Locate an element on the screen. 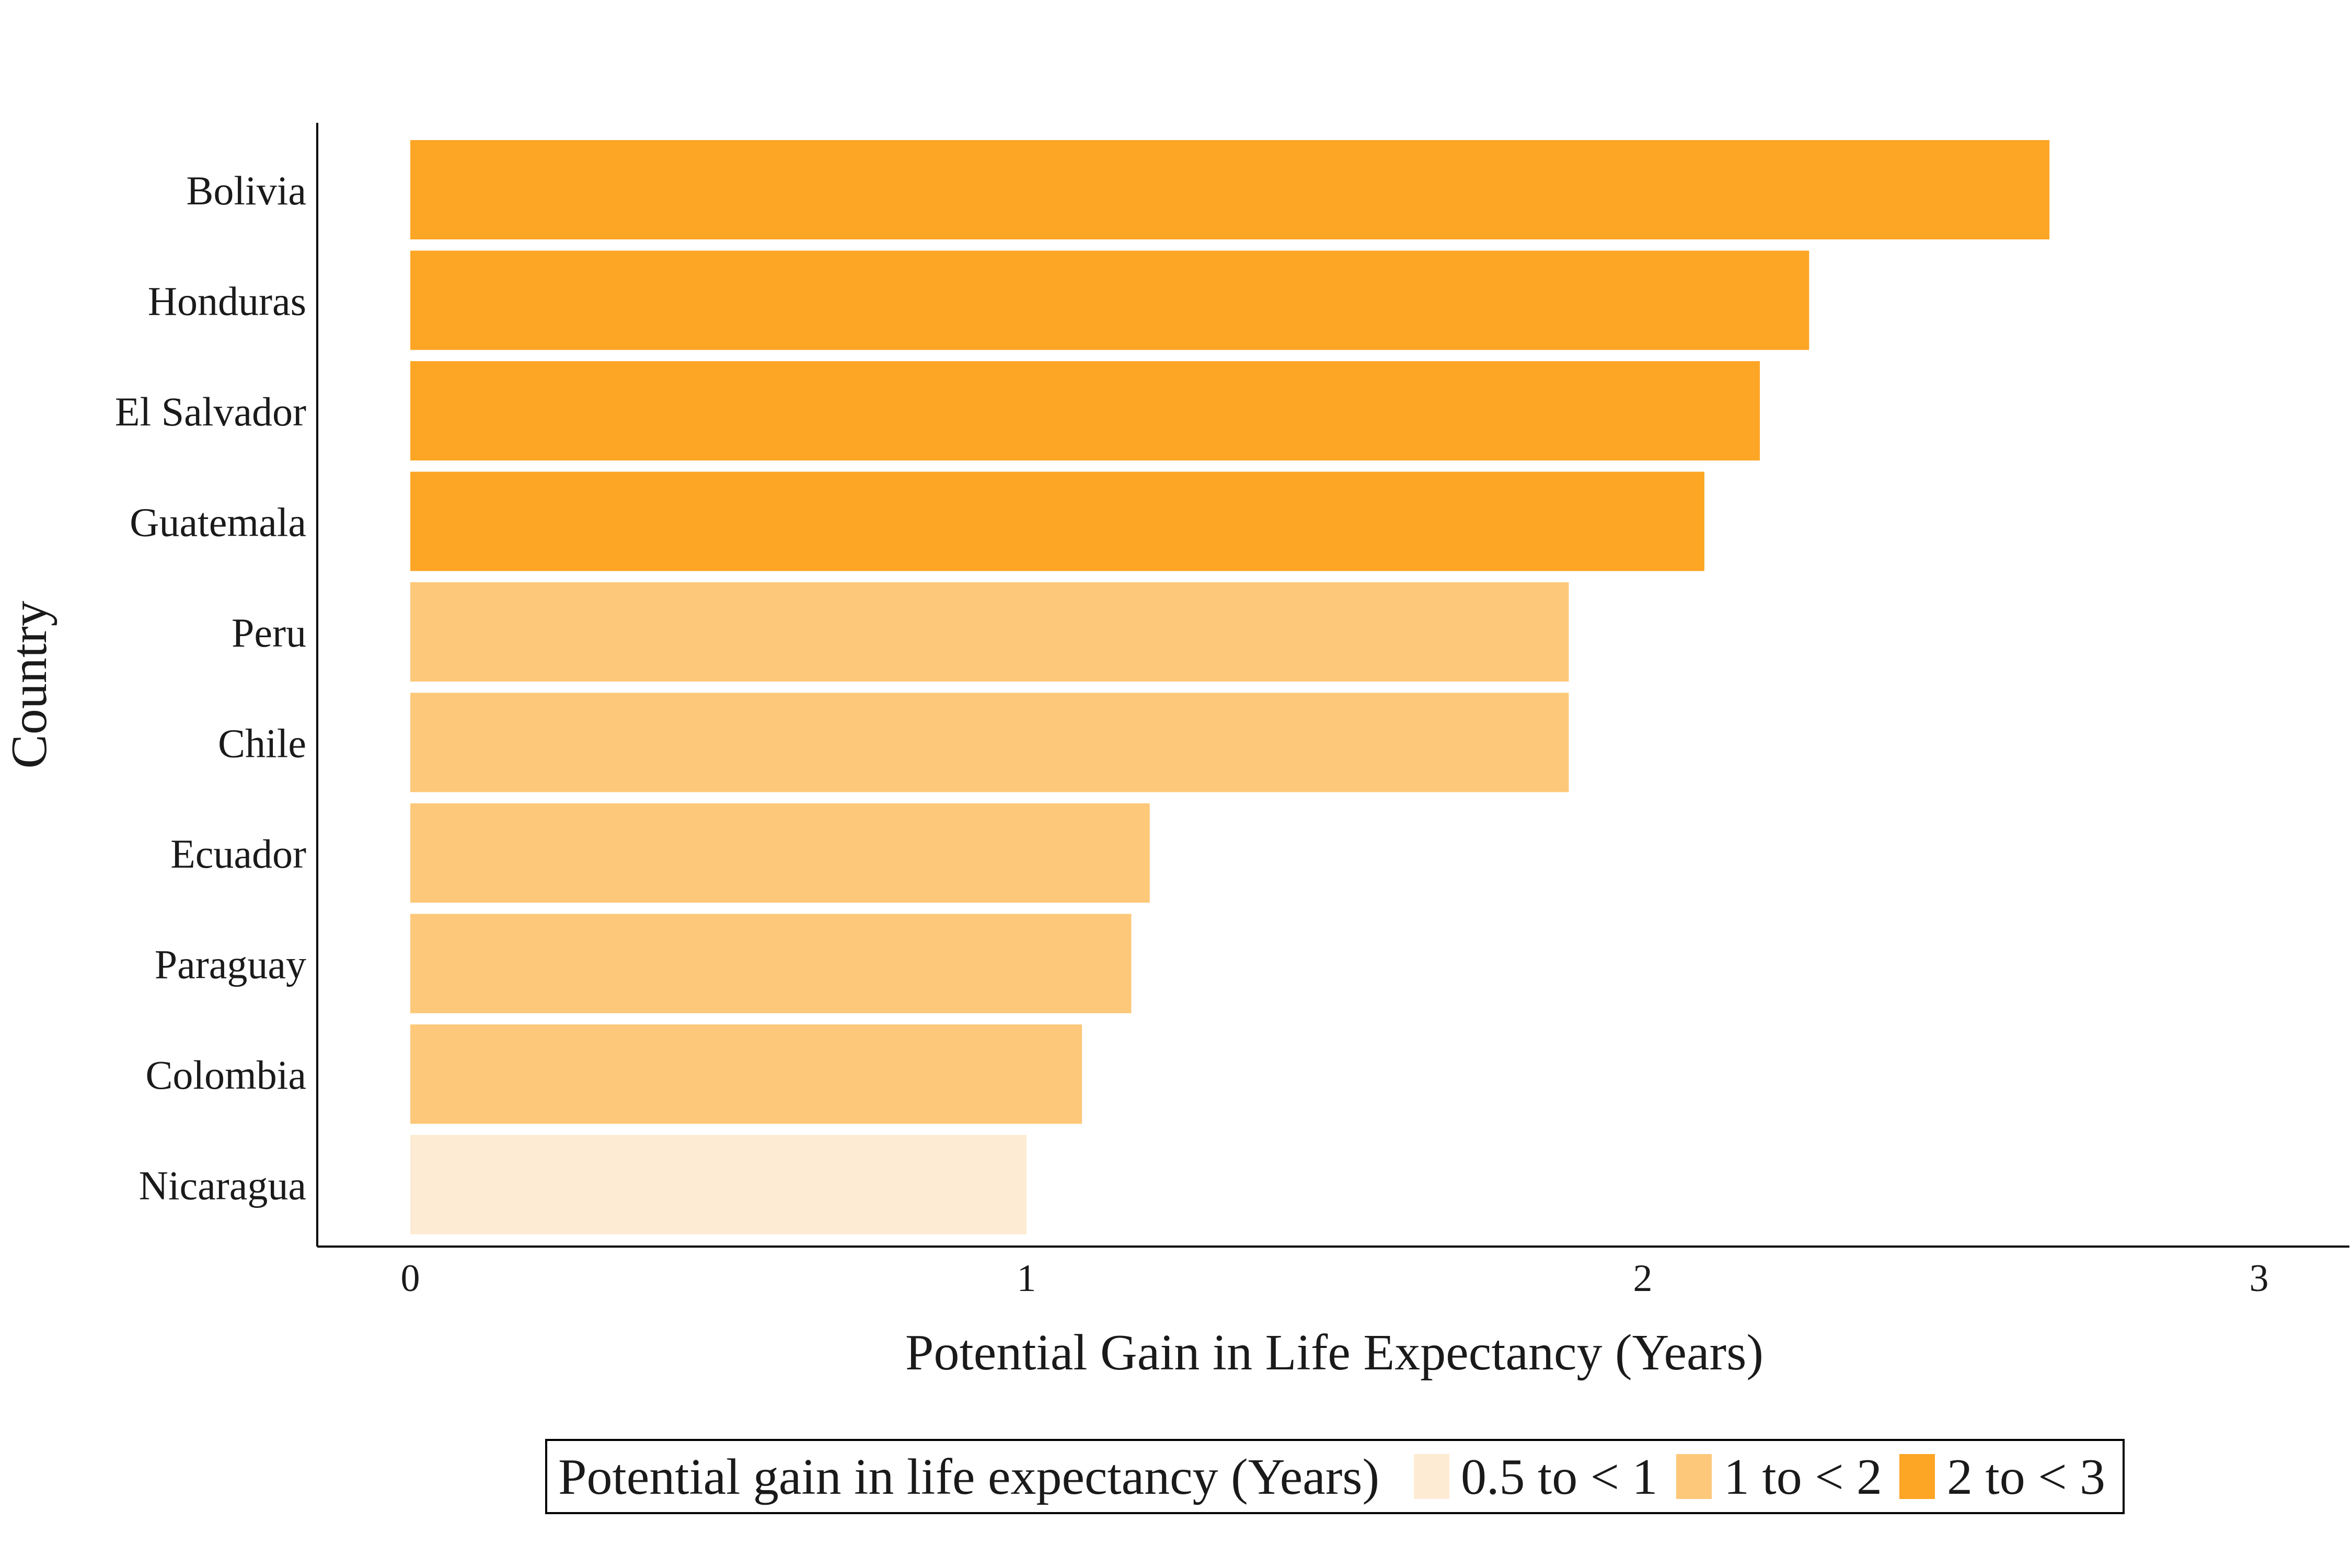  bar-bolivia is located at coordinates (1230, 189).